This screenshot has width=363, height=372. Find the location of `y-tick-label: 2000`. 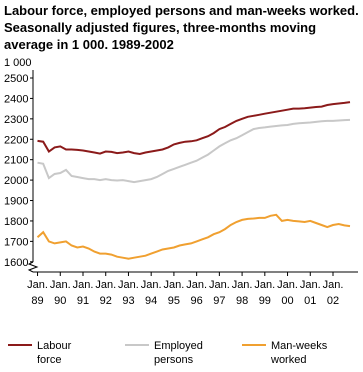

y-tick-label: 2000 is located at coordinates (16, 181).